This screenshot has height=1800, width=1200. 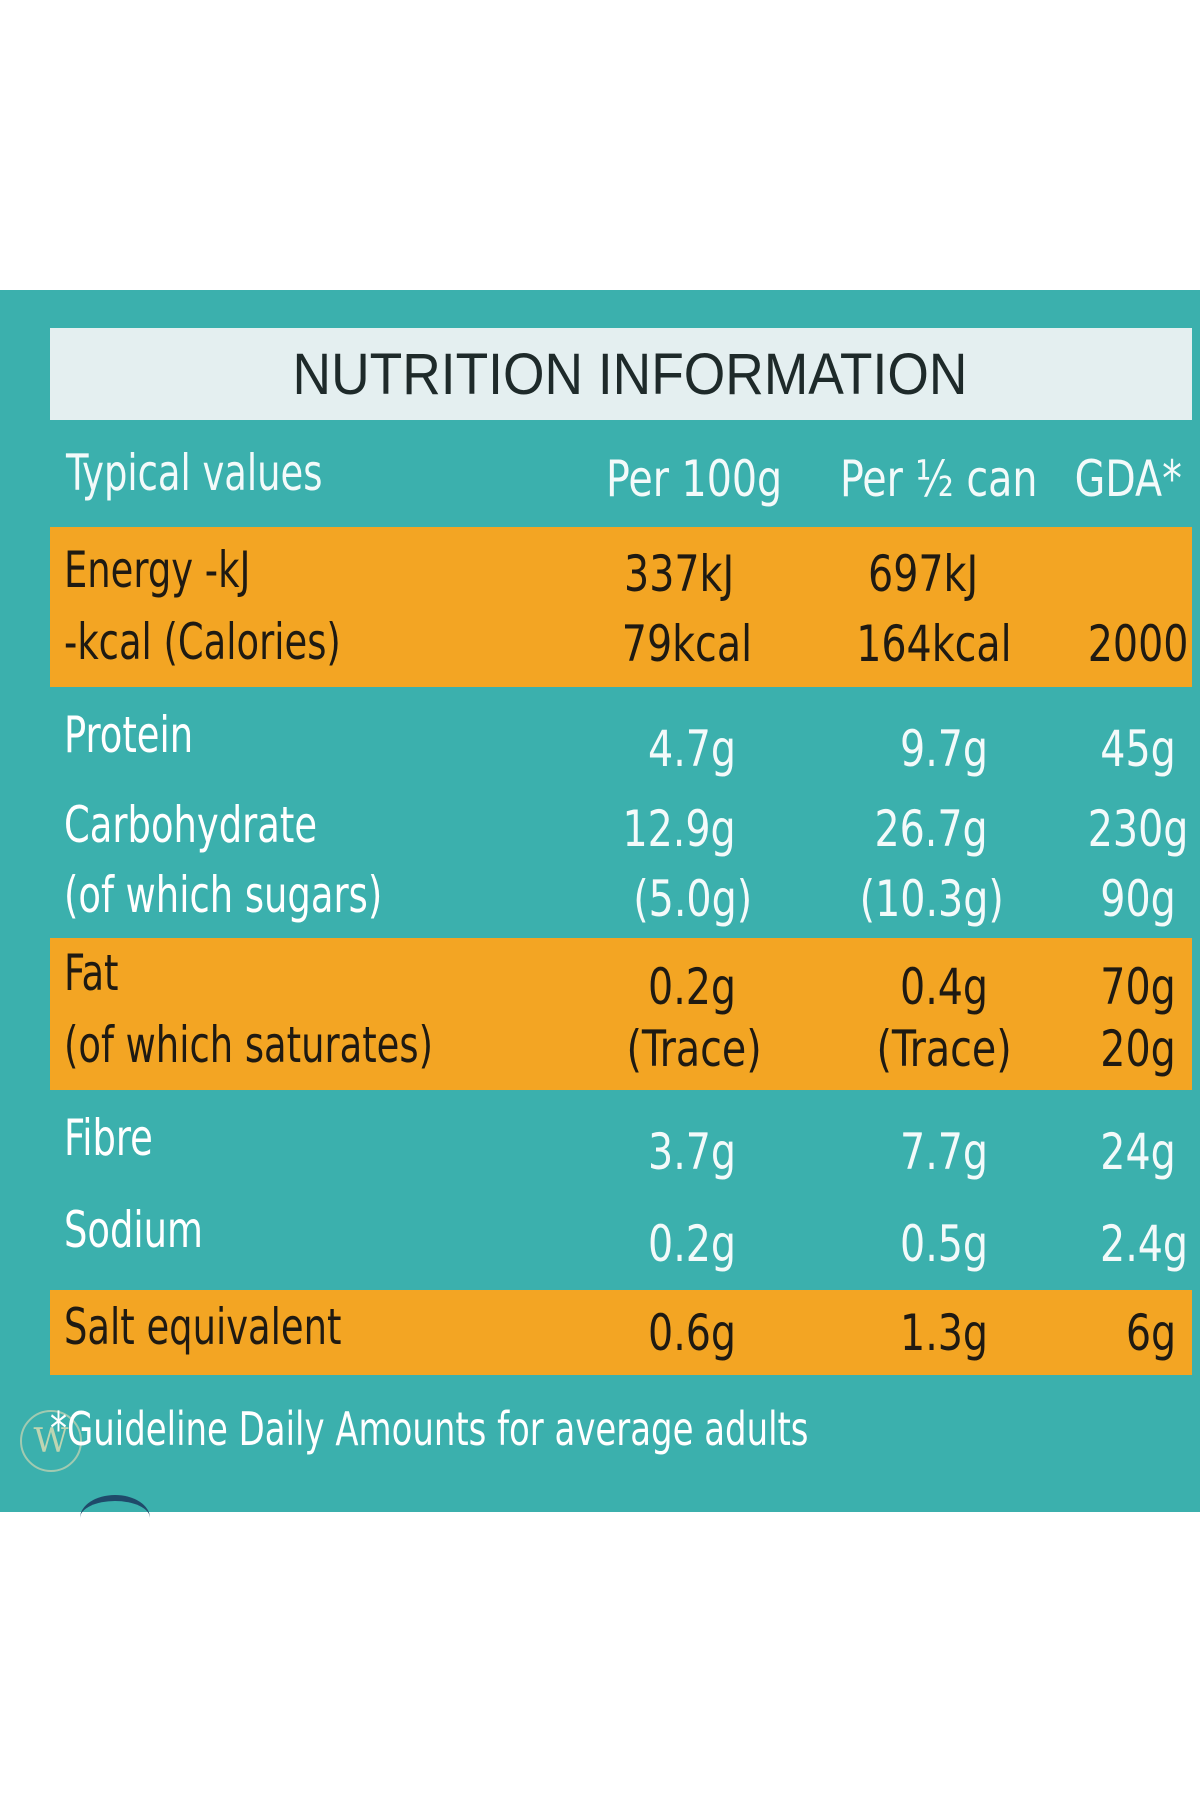 What do you see at coordinates (678, 574) in the screenshot?
I see `row-per100: 337kJ` at bounding box center [678, 574].